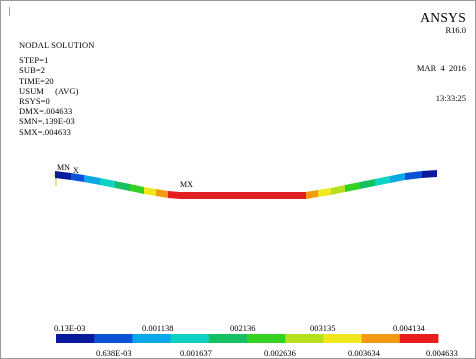 This screenshot has width=476, height=359. Describe the element at coordinates (70, 328) in the screenshot. I see `legend-top-label-1: 0.13E-03` at that location.